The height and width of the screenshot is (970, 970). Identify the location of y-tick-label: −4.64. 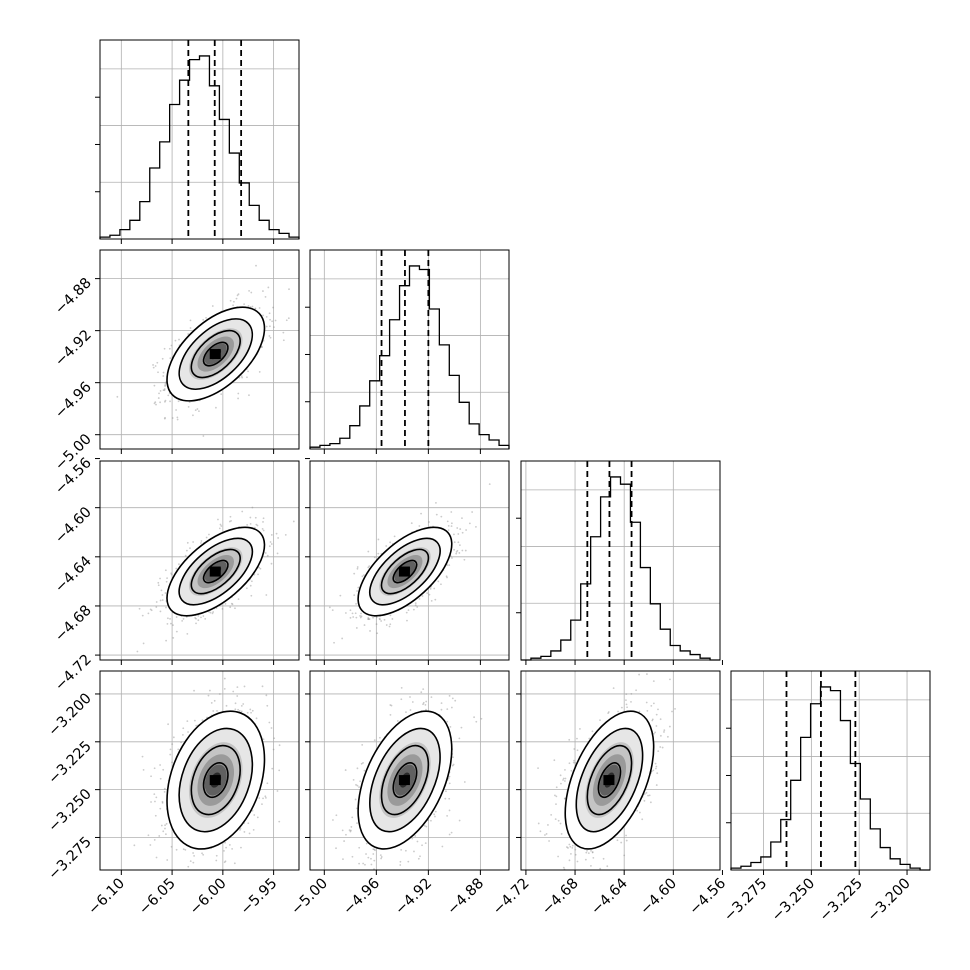
(73, 574).